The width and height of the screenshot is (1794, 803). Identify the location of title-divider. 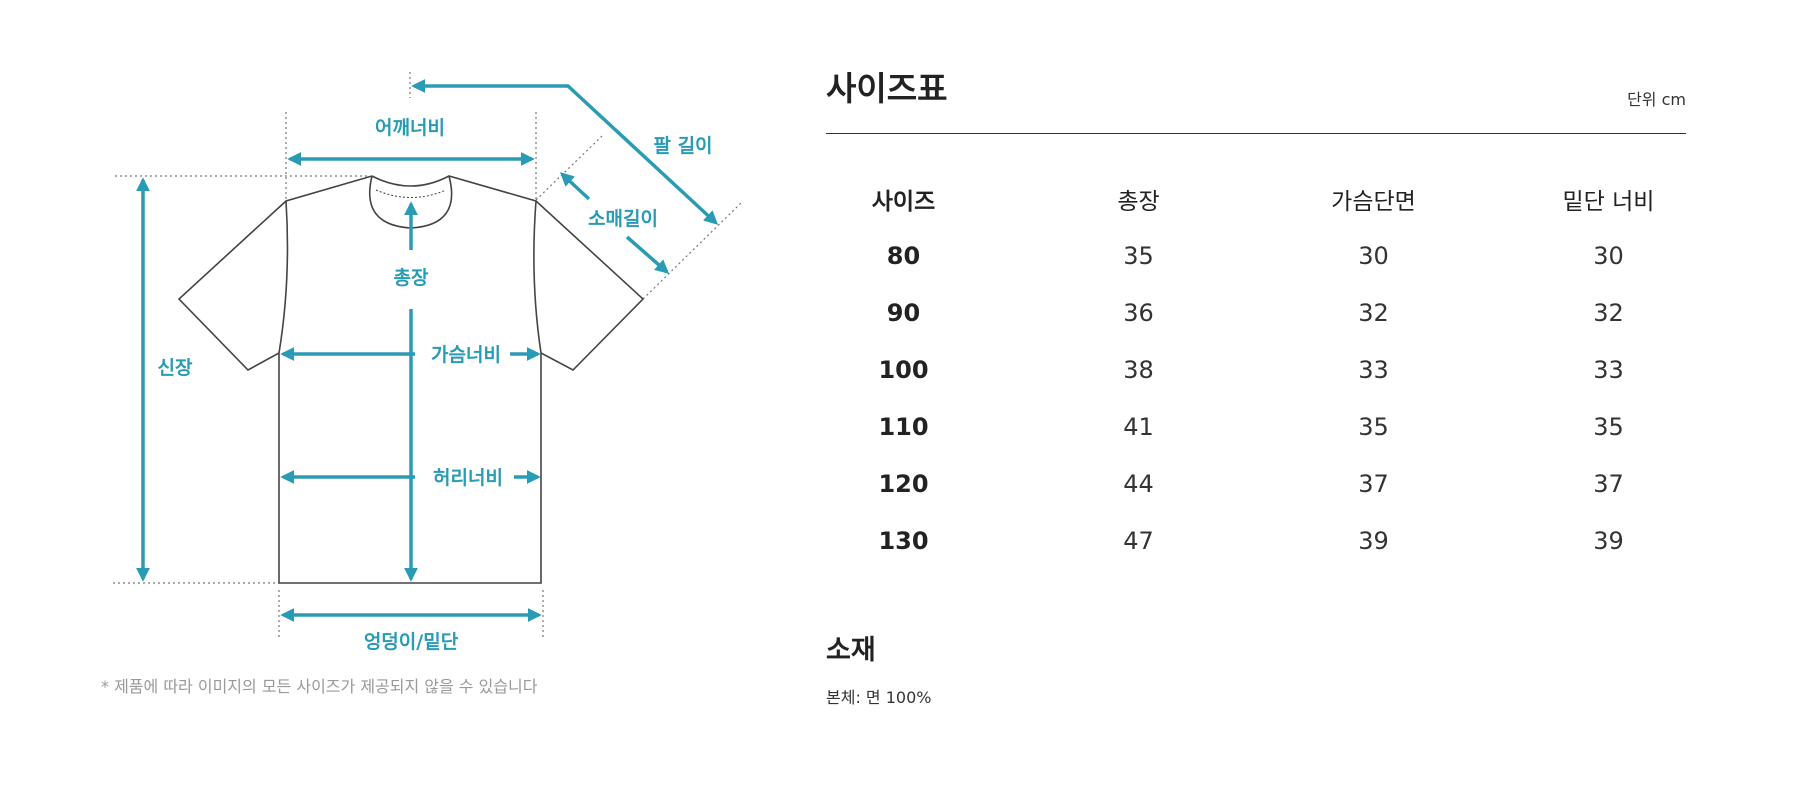
(1256, 133).